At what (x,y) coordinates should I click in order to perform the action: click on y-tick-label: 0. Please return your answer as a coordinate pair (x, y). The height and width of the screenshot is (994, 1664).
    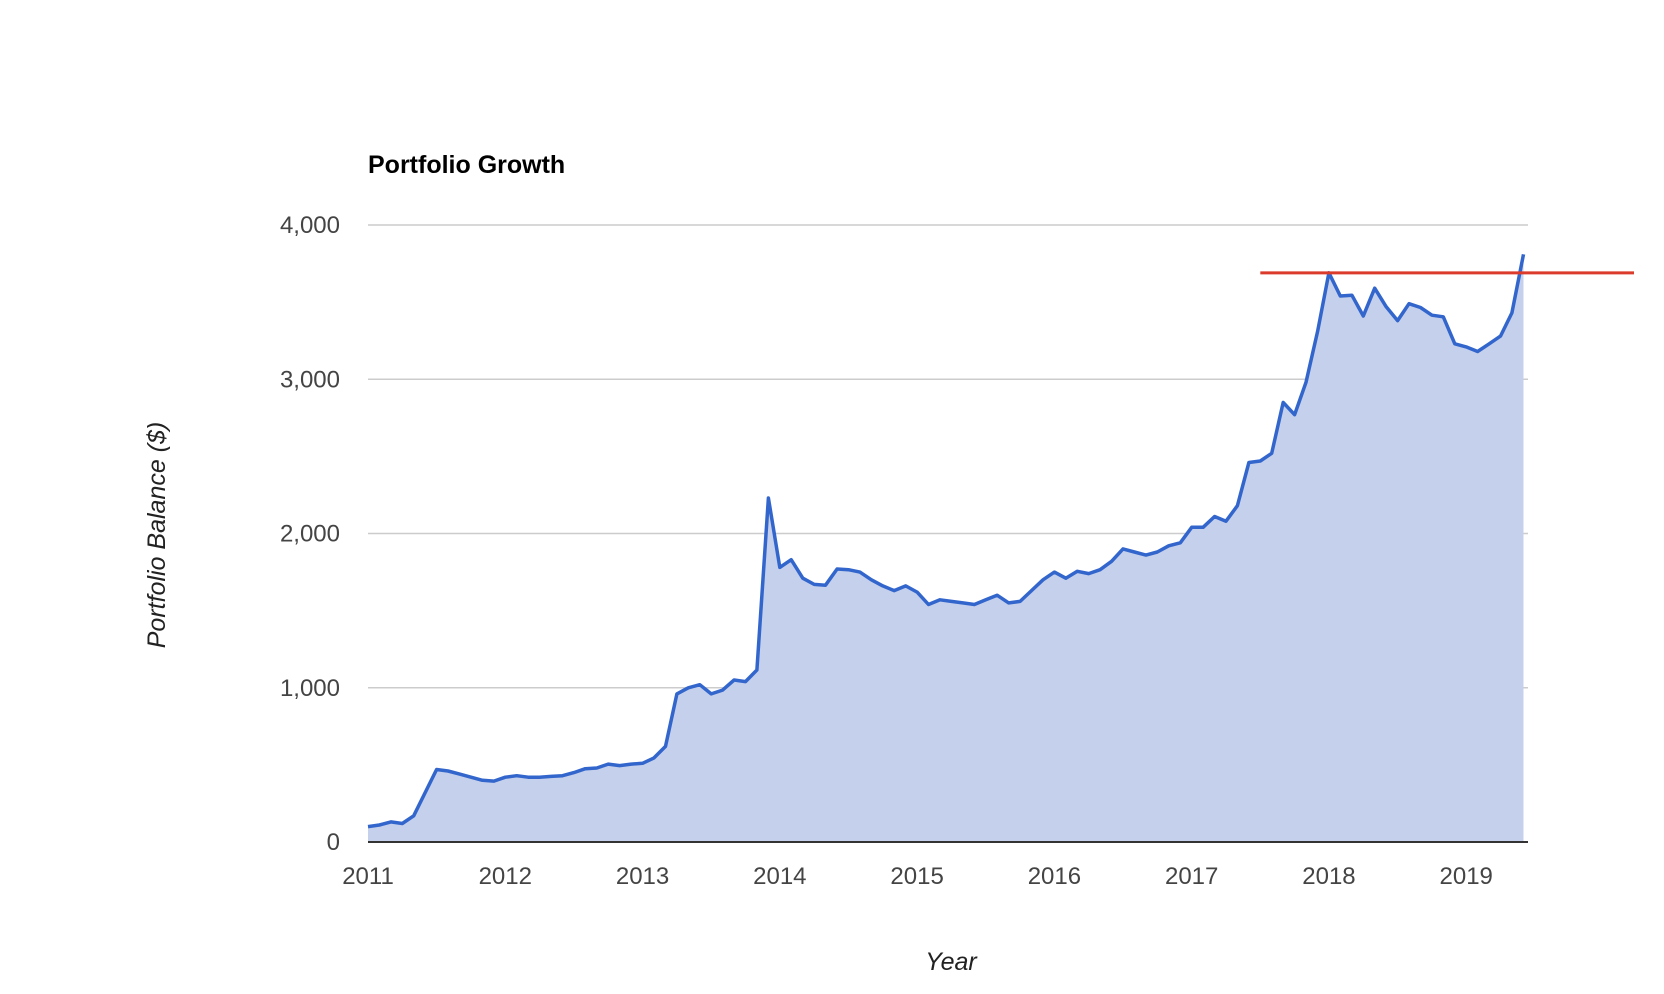
    Looking at the image, I should click on (333, 842).